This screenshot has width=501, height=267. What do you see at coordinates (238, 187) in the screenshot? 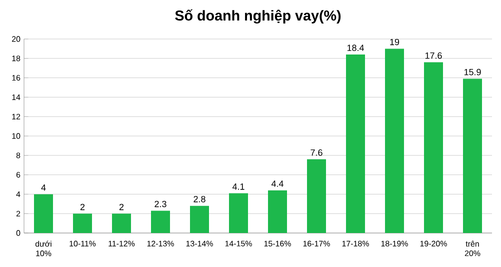
I see `data-label: 4.1` at bounding box center [238, 187].